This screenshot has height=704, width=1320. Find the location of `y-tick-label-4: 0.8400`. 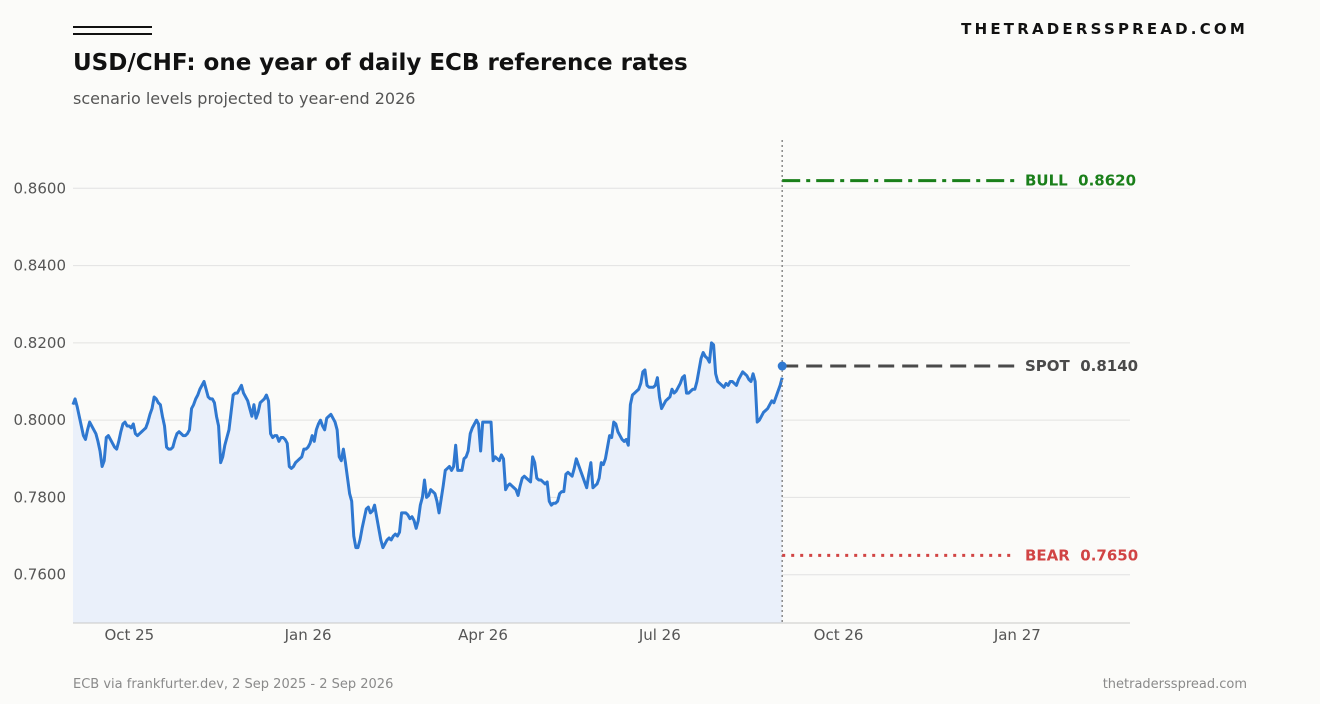

y-tick-label-4: 0.8400 is located at coordinates (40, 266).